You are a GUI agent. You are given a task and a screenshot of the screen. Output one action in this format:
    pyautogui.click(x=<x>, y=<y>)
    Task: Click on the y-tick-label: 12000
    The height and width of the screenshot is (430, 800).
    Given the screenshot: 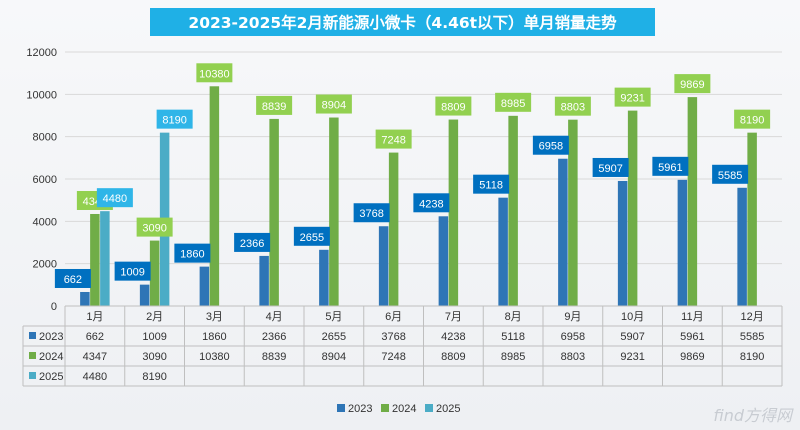 What is the action you would take?
    pyautogui.click(x=41, y=53)
    